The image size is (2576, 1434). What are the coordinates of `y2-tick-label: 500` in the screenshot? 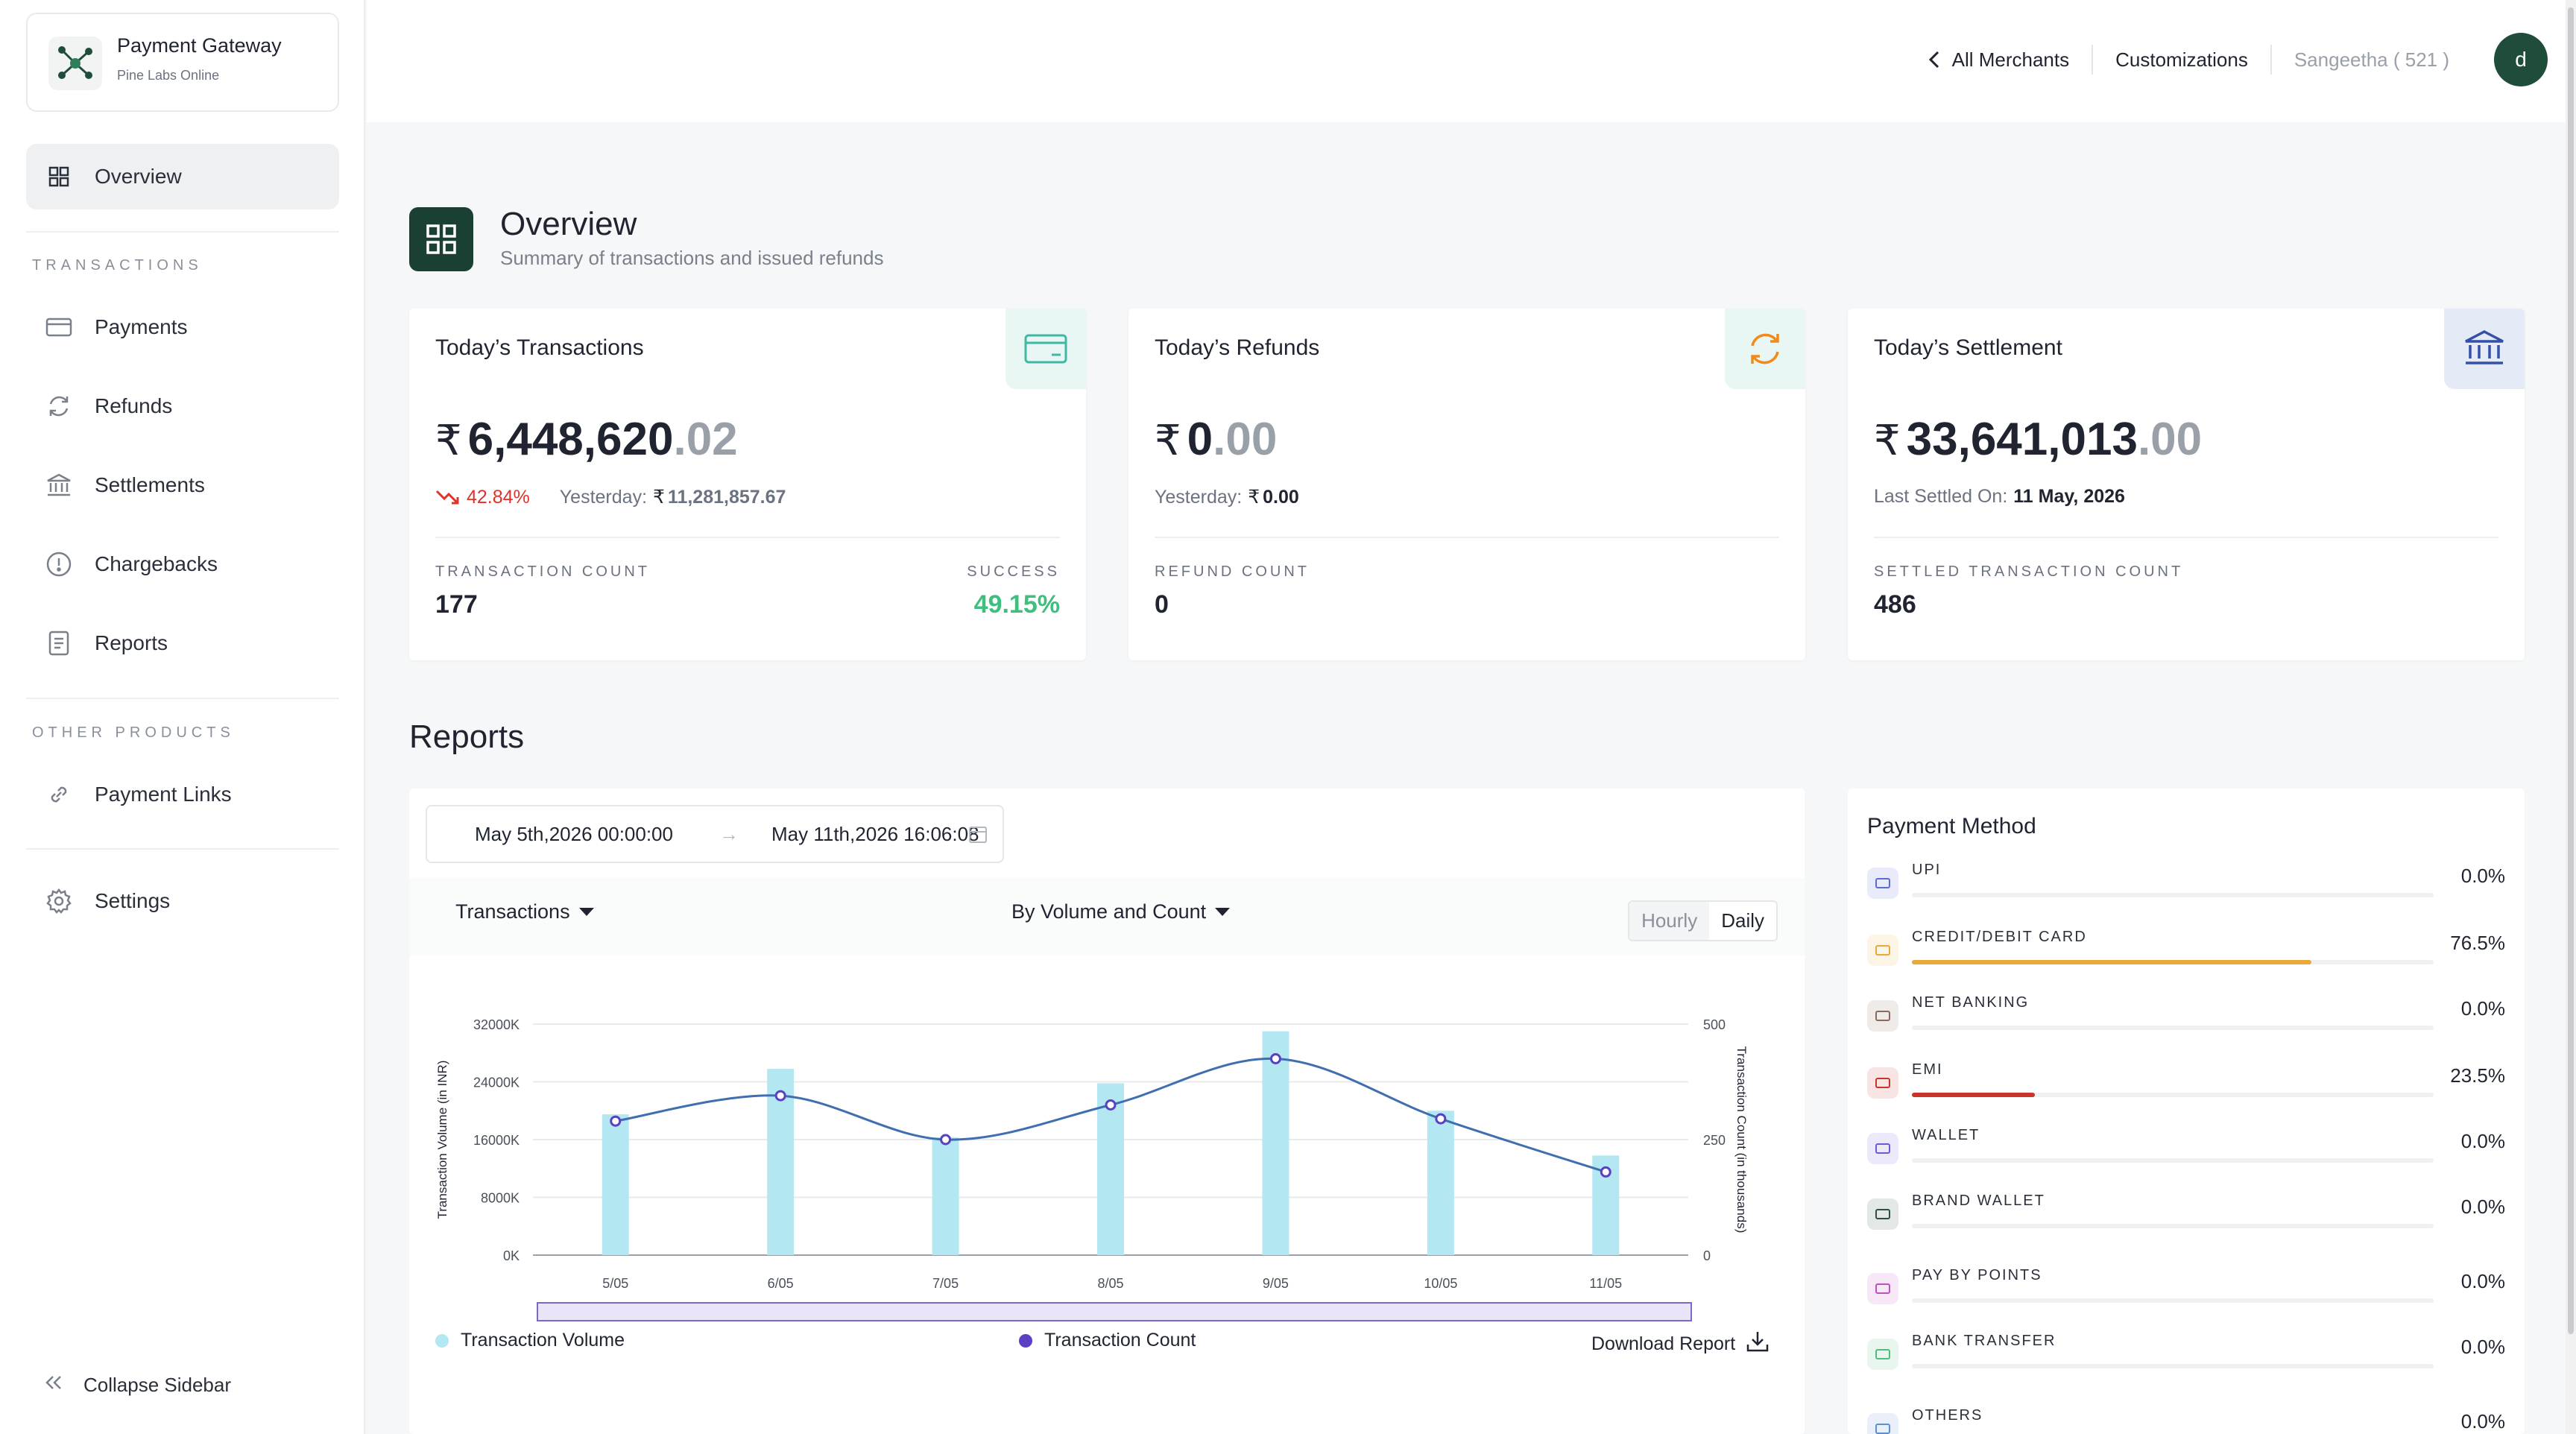 It's located at (1714, 1024).